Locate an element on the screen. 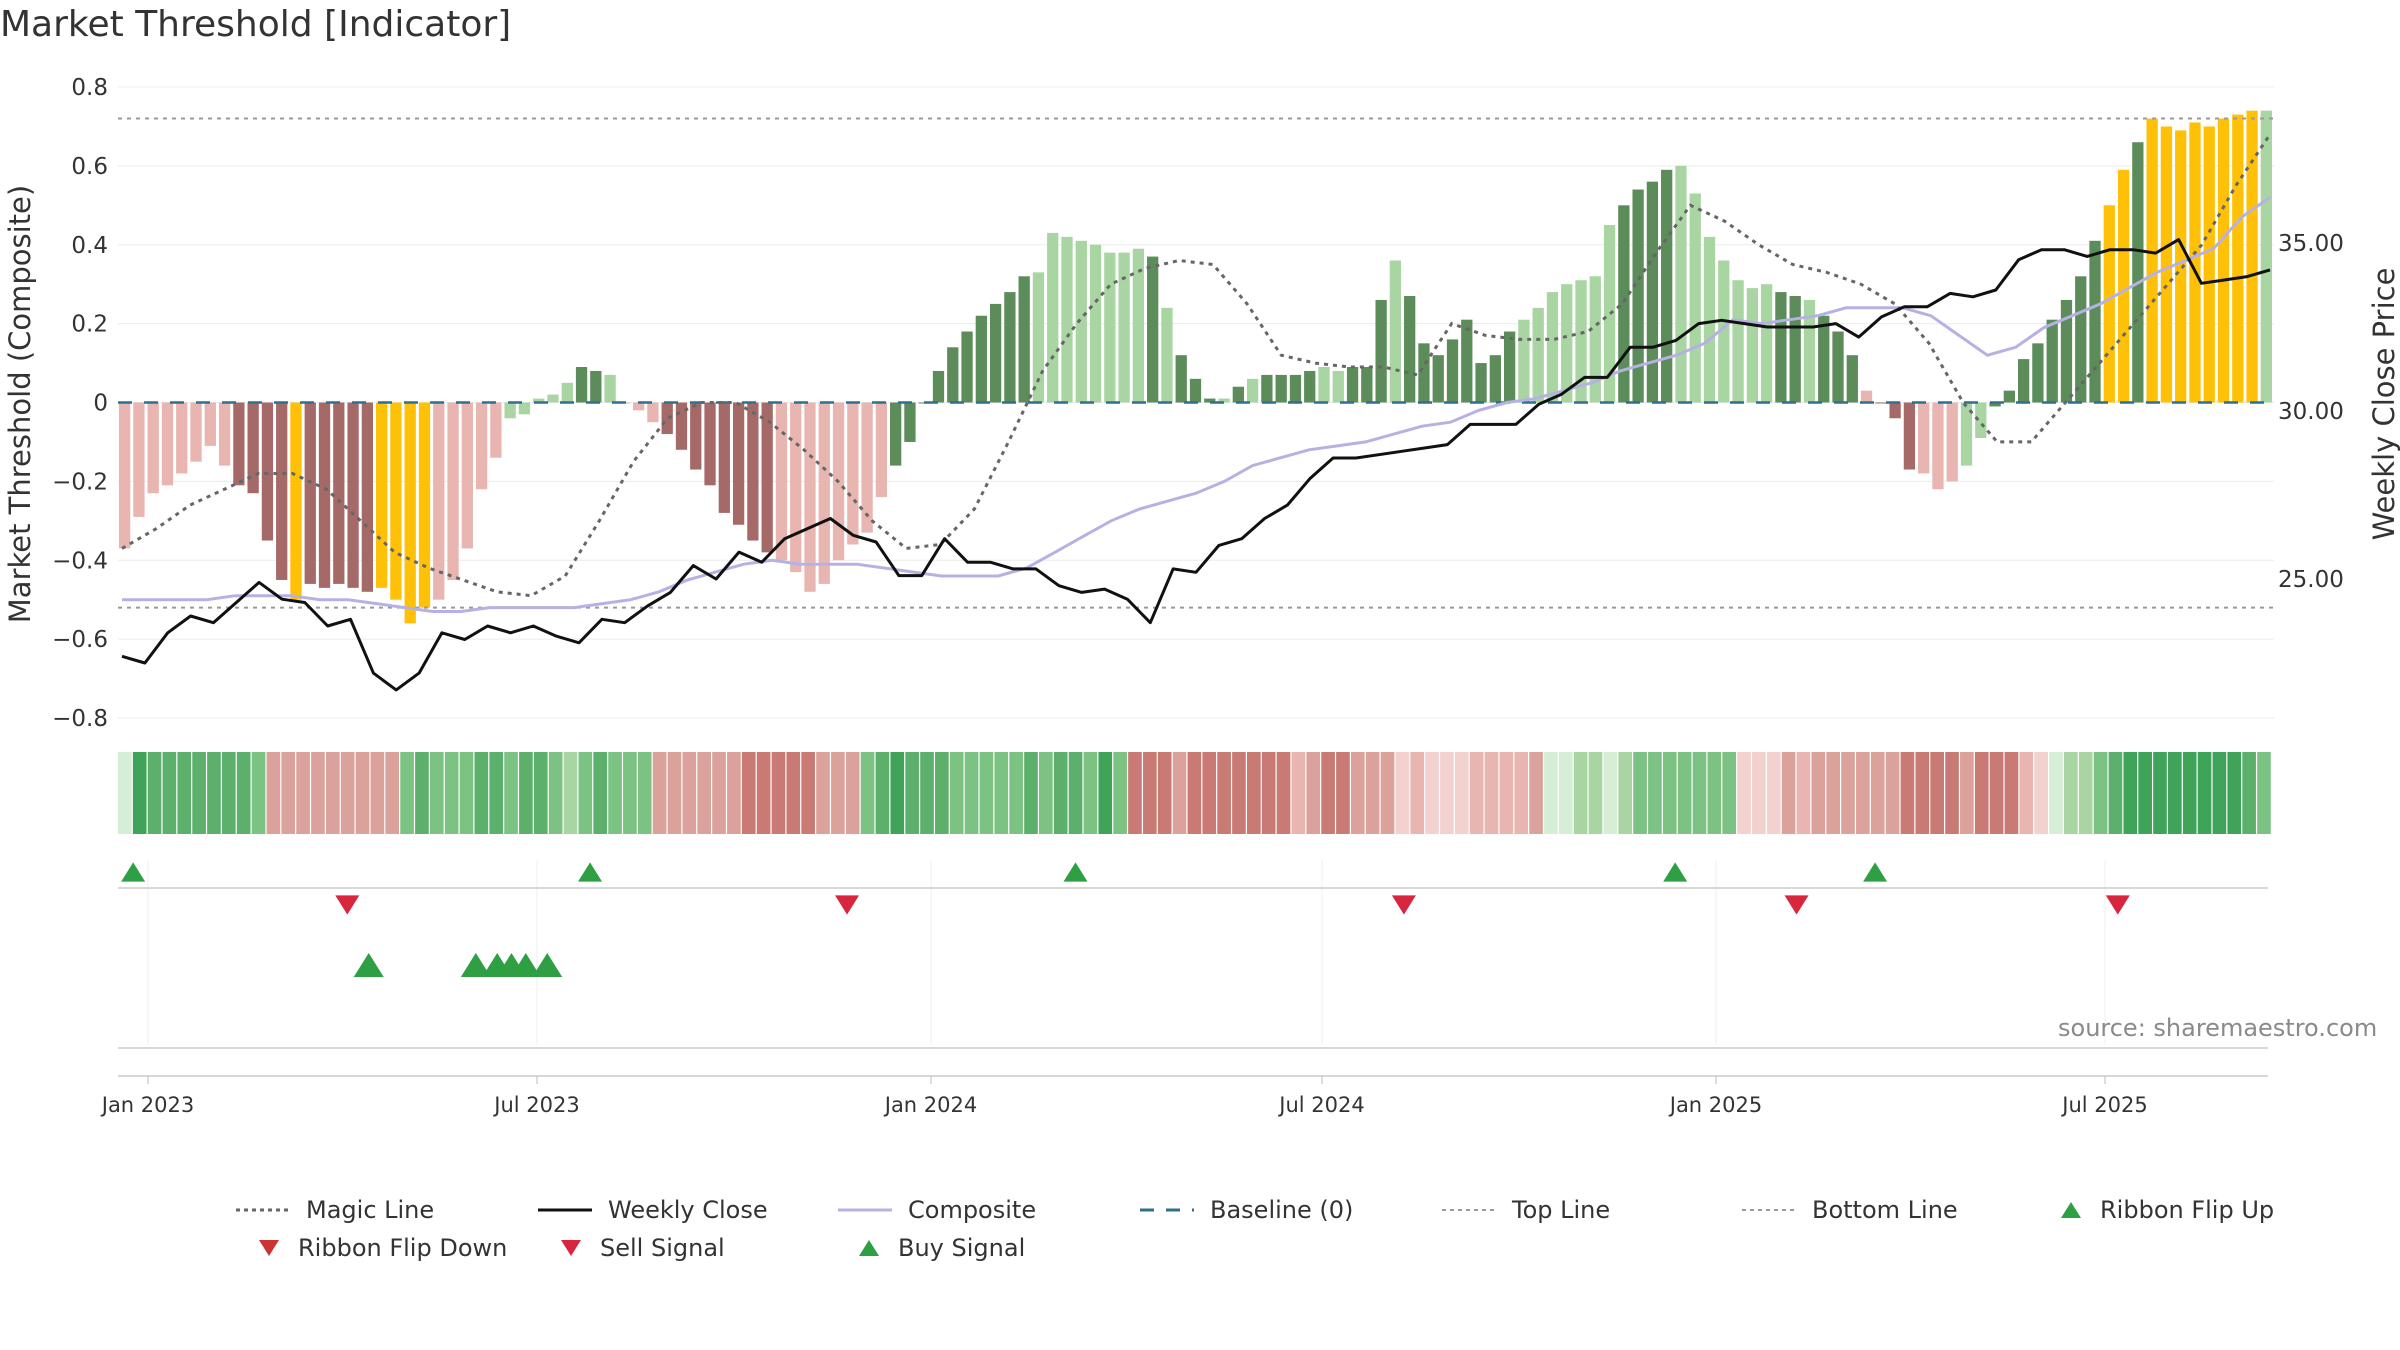  y-tick-left: −0.2 is located at coordinates (80, 482).